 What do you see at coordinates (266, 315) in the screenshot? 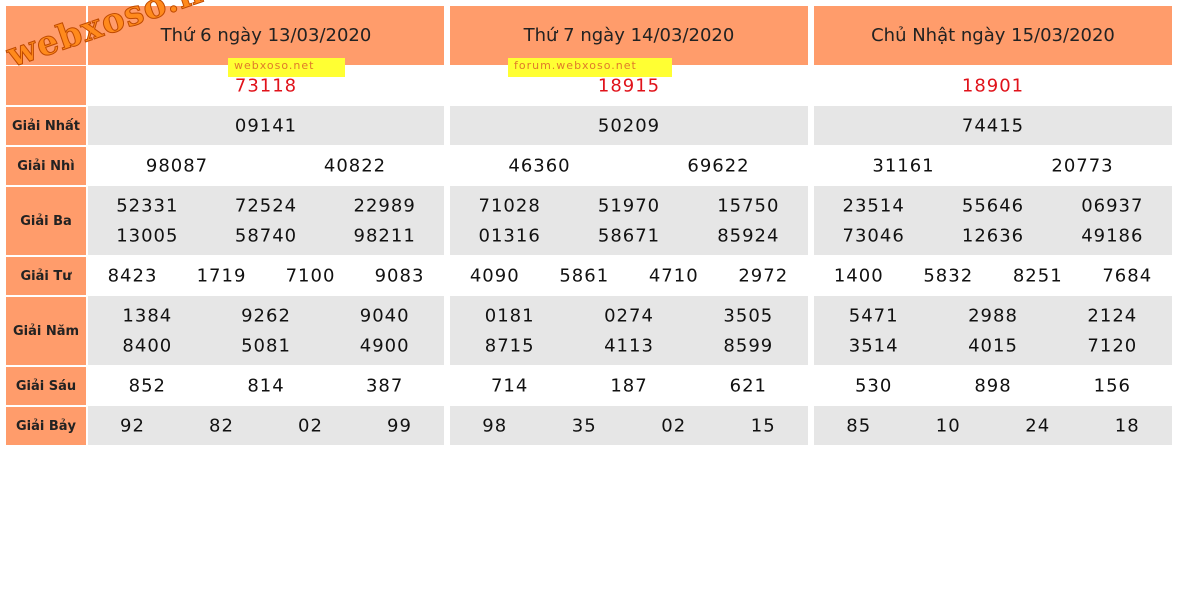
I see `prize-number: 9262` at bounding box center [266, 315].